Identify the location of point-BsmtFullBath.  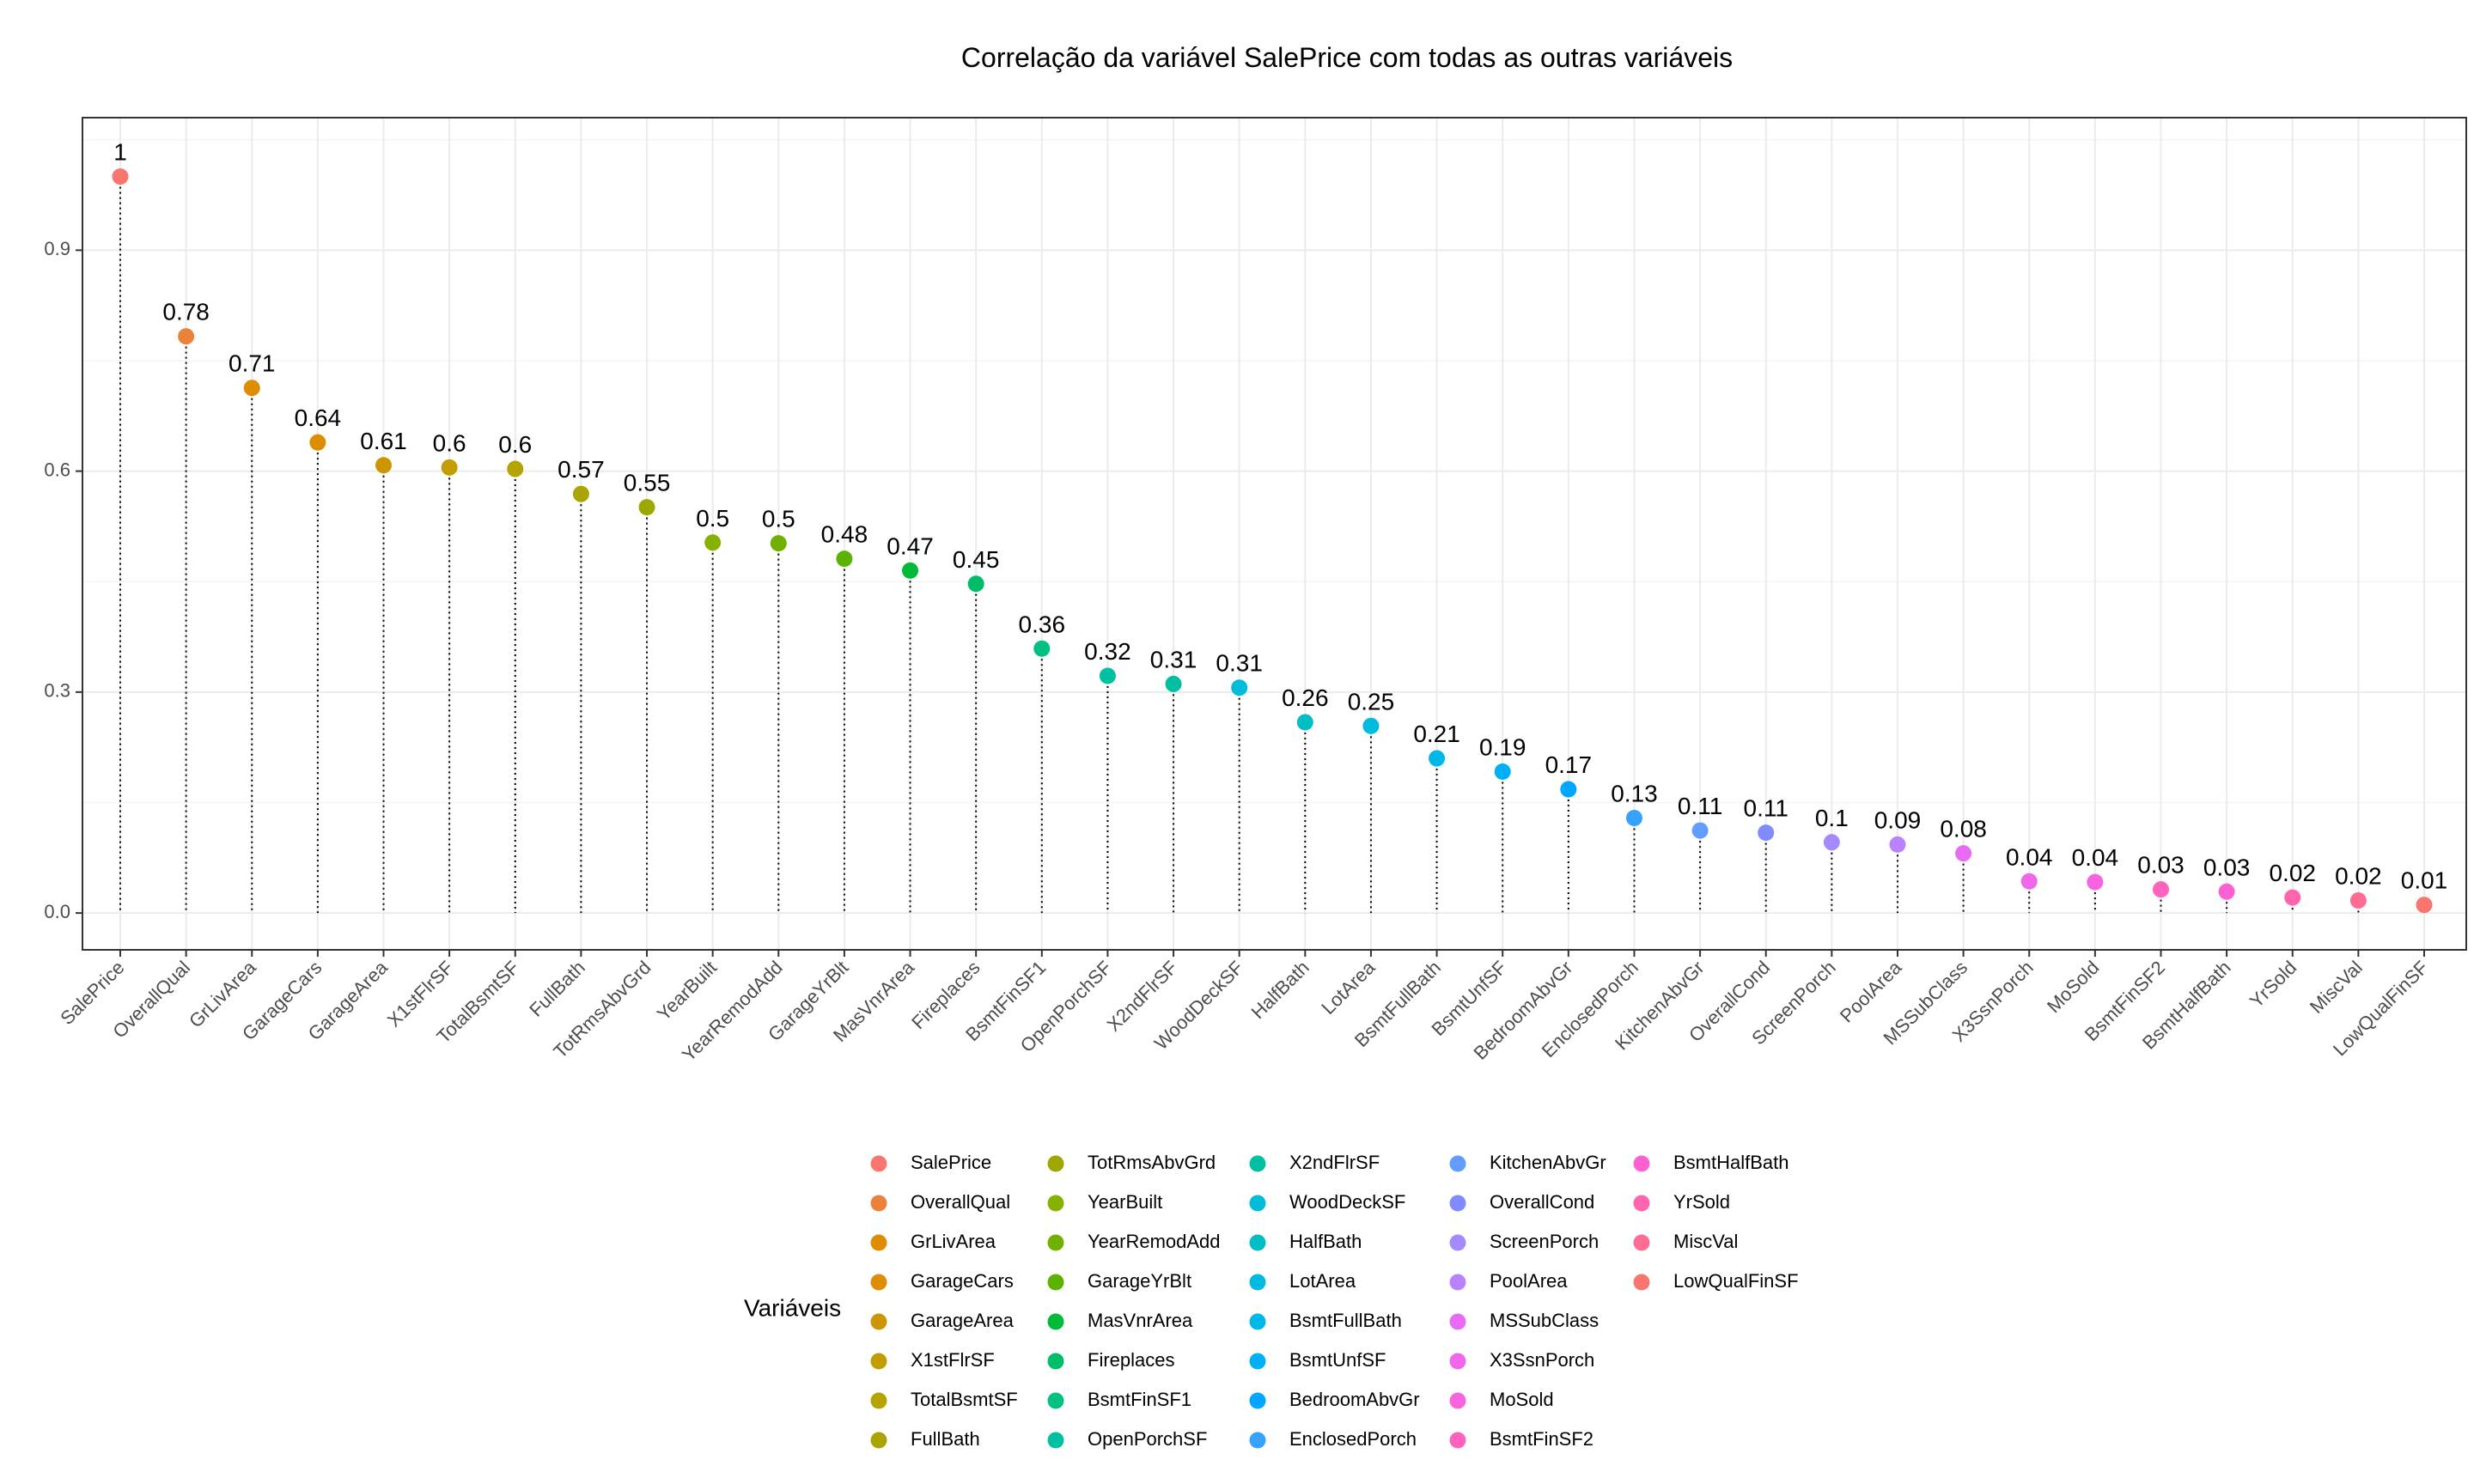
(1437, 759).